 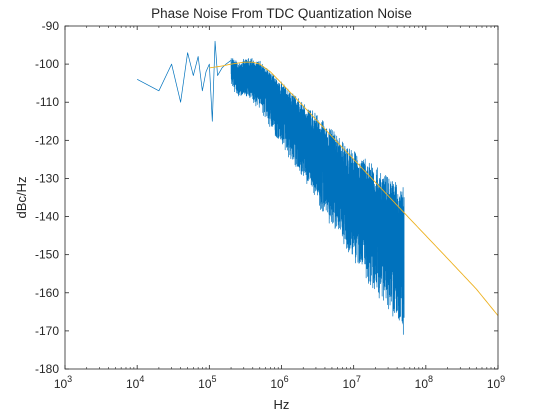 I want to click on y-tick-label: -160, so click(x=47, y=293).